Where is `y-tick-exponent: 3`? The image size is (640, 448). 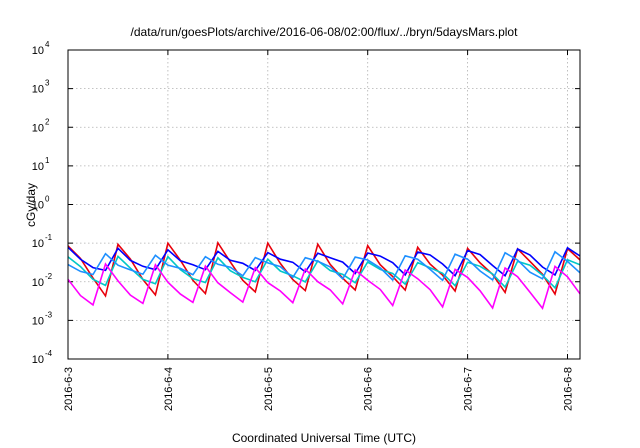 y-tick-exponent: 3 is located at coordinates (47, 83).